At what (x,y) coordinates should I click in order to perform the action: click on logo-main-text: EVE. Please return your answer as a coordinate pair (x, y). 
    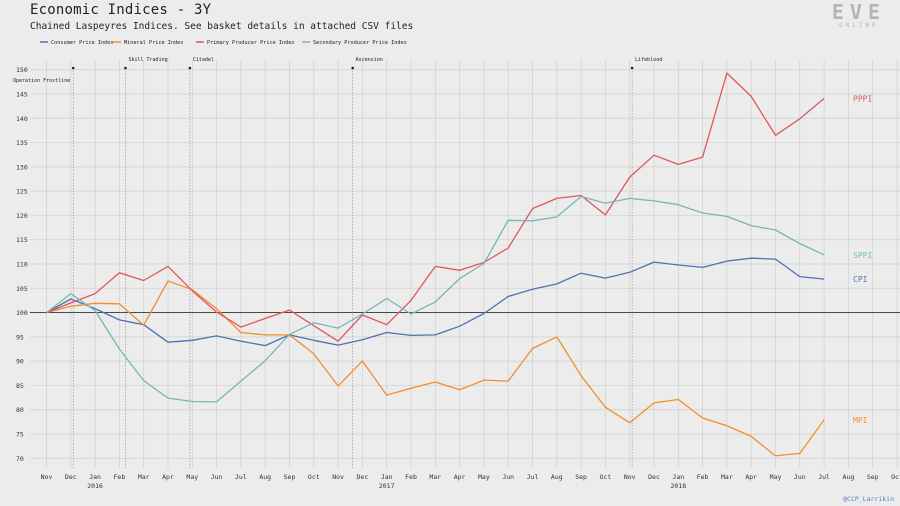
    Looking at the image, I should click on (858, 12).